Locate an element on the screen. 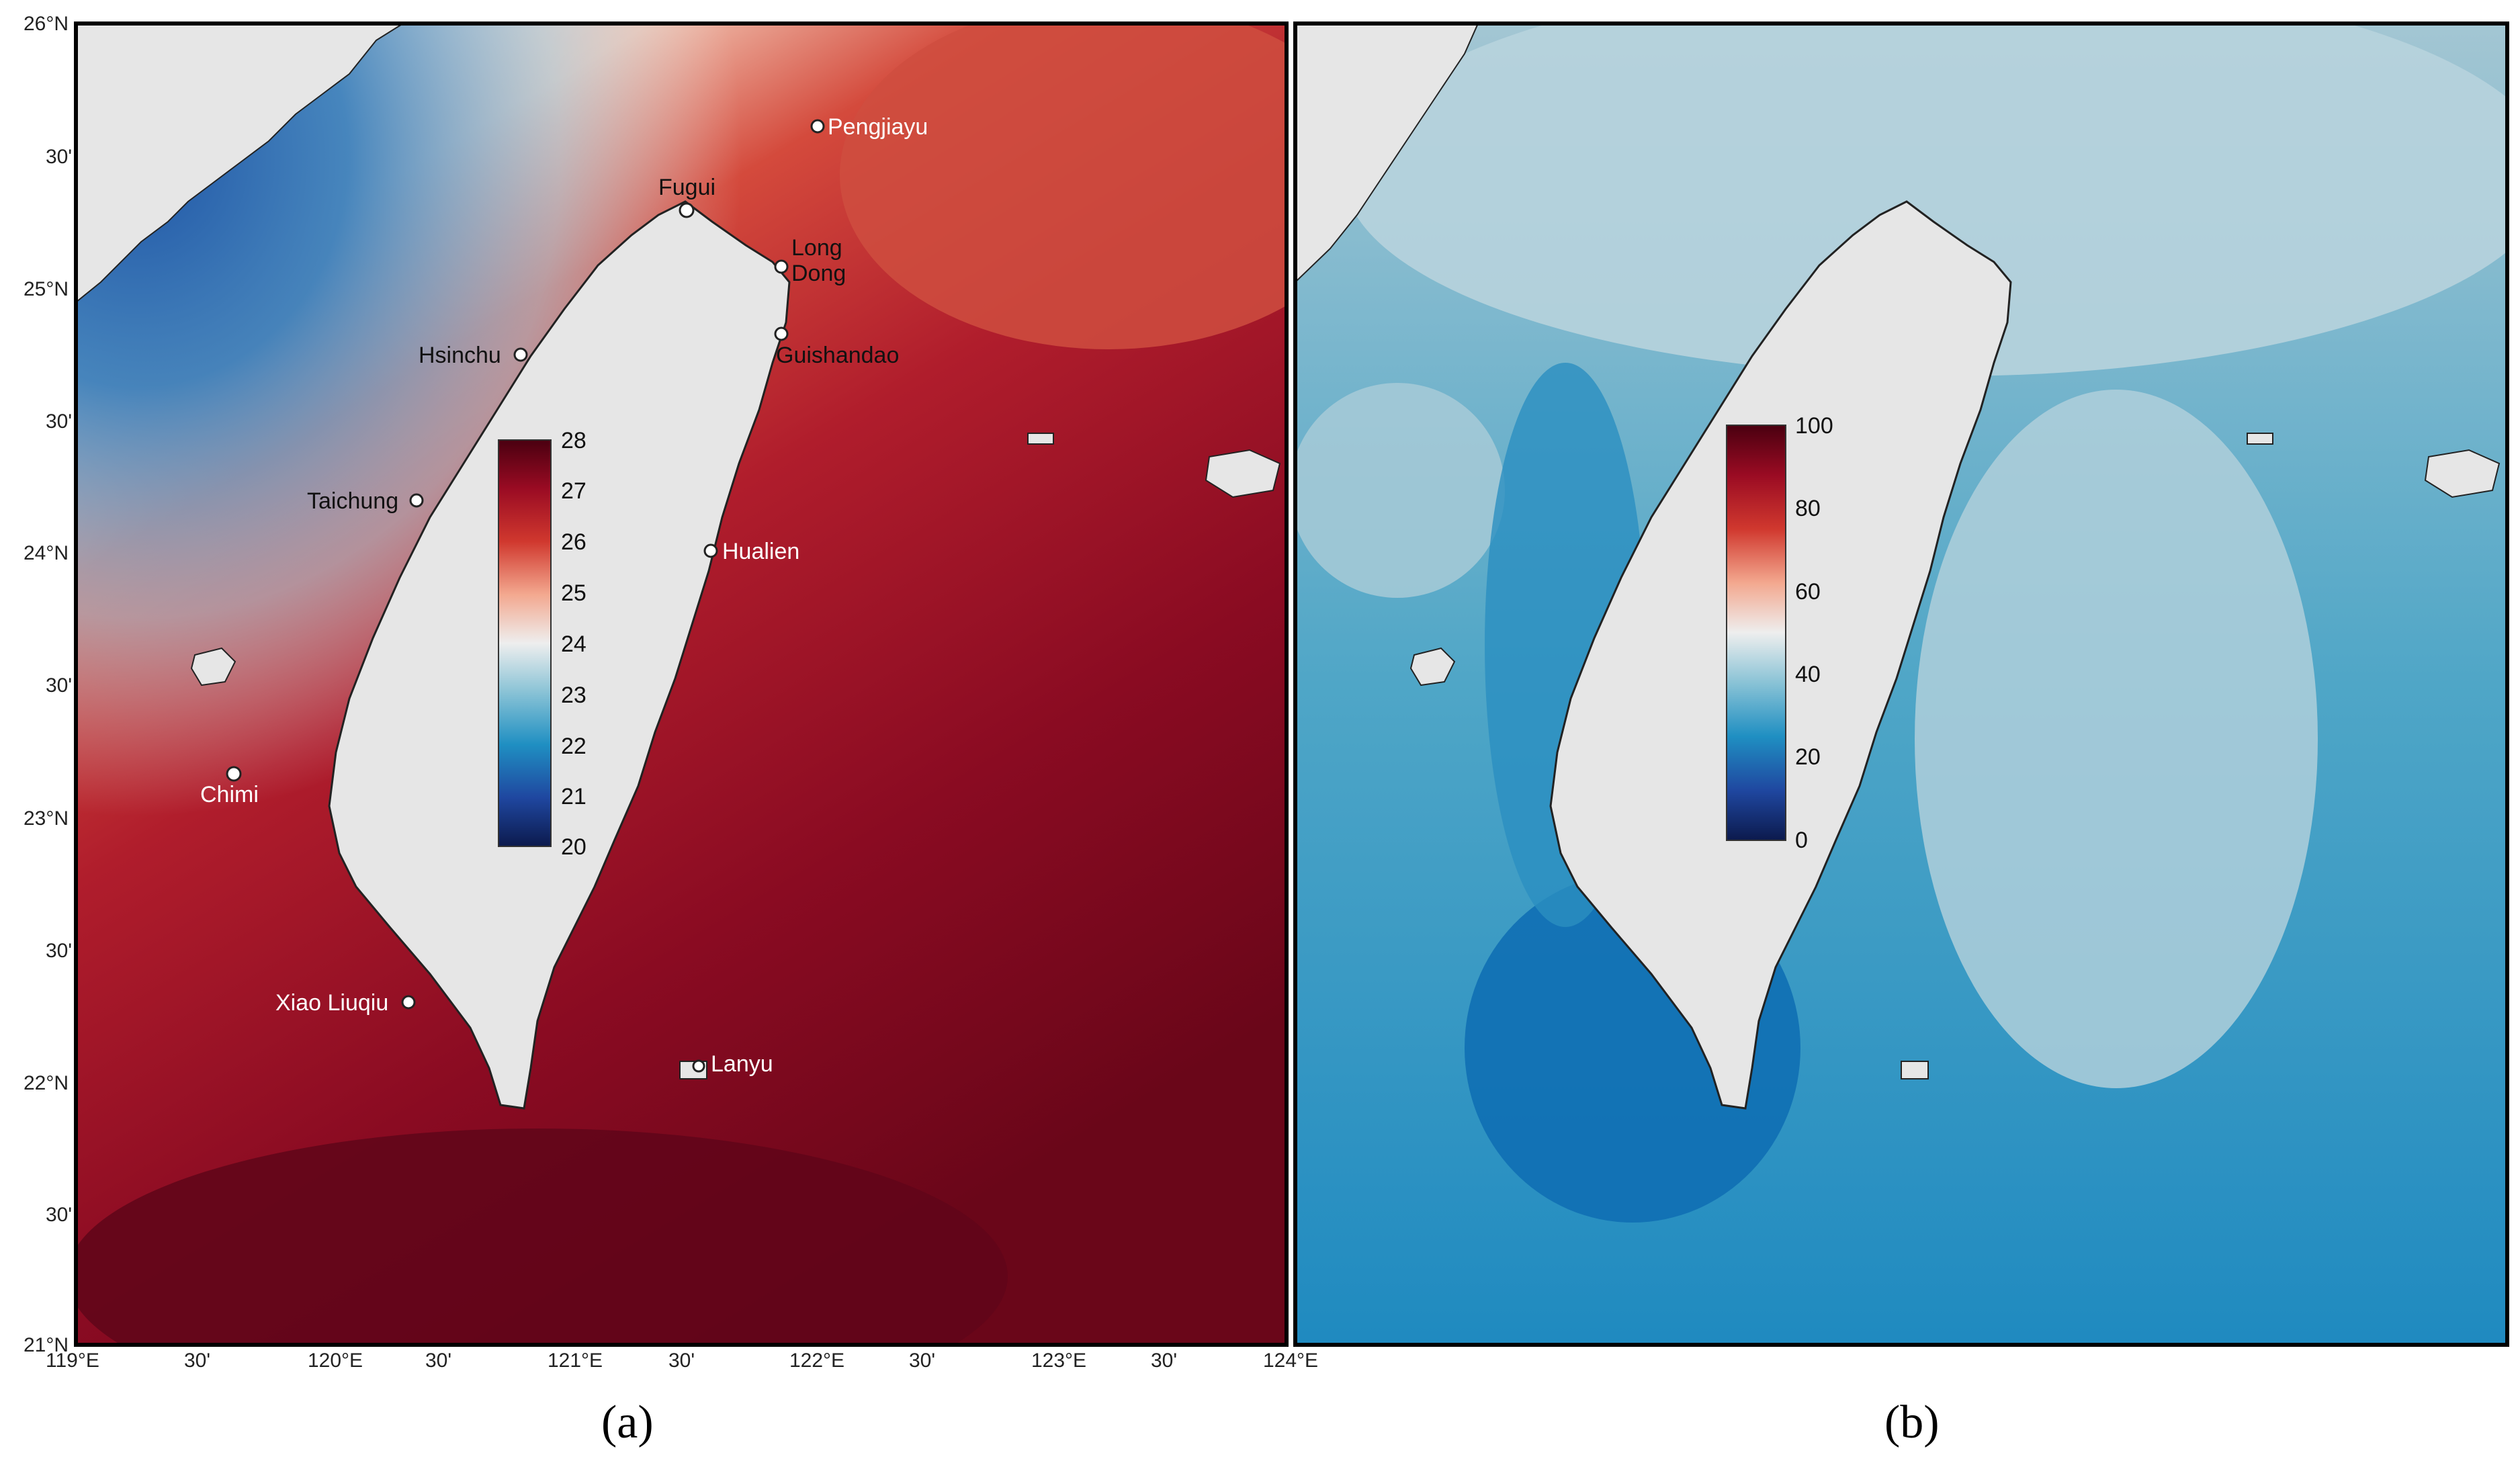 The height and width of the screenshot is (1459, 2520). guishandao-marker is located at coordinates (781, 333).